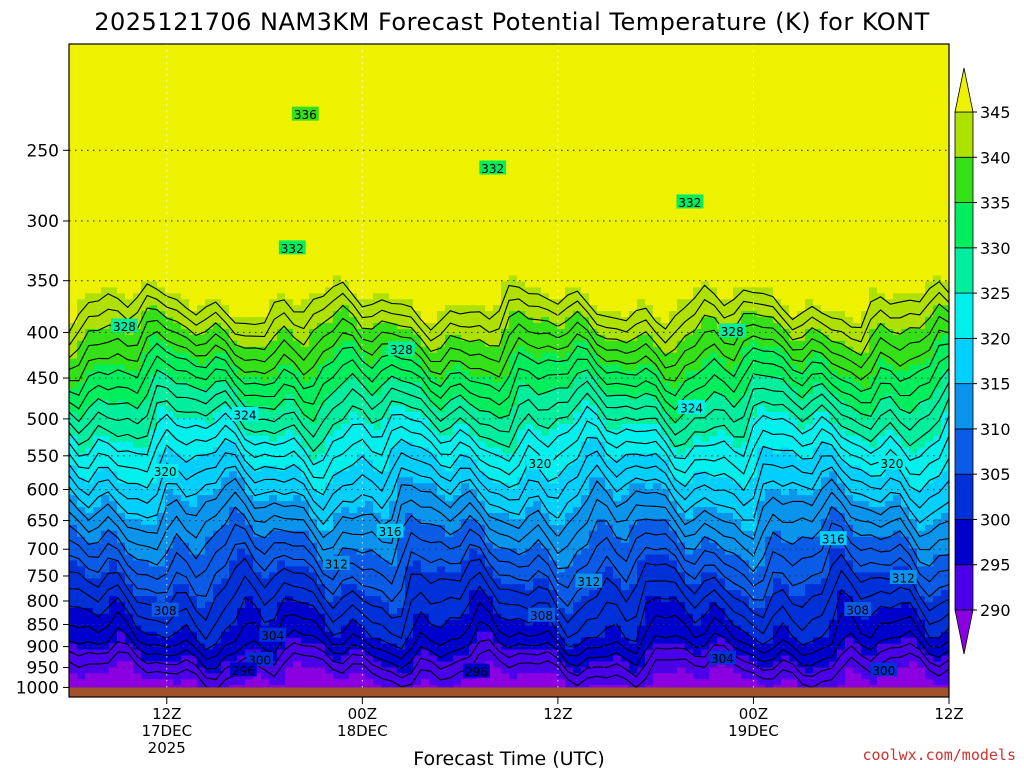  What do you see at coordinates (43, 669) in the screenshot?
I see `y-tick-label: 950` at bounding box center [43, 669].